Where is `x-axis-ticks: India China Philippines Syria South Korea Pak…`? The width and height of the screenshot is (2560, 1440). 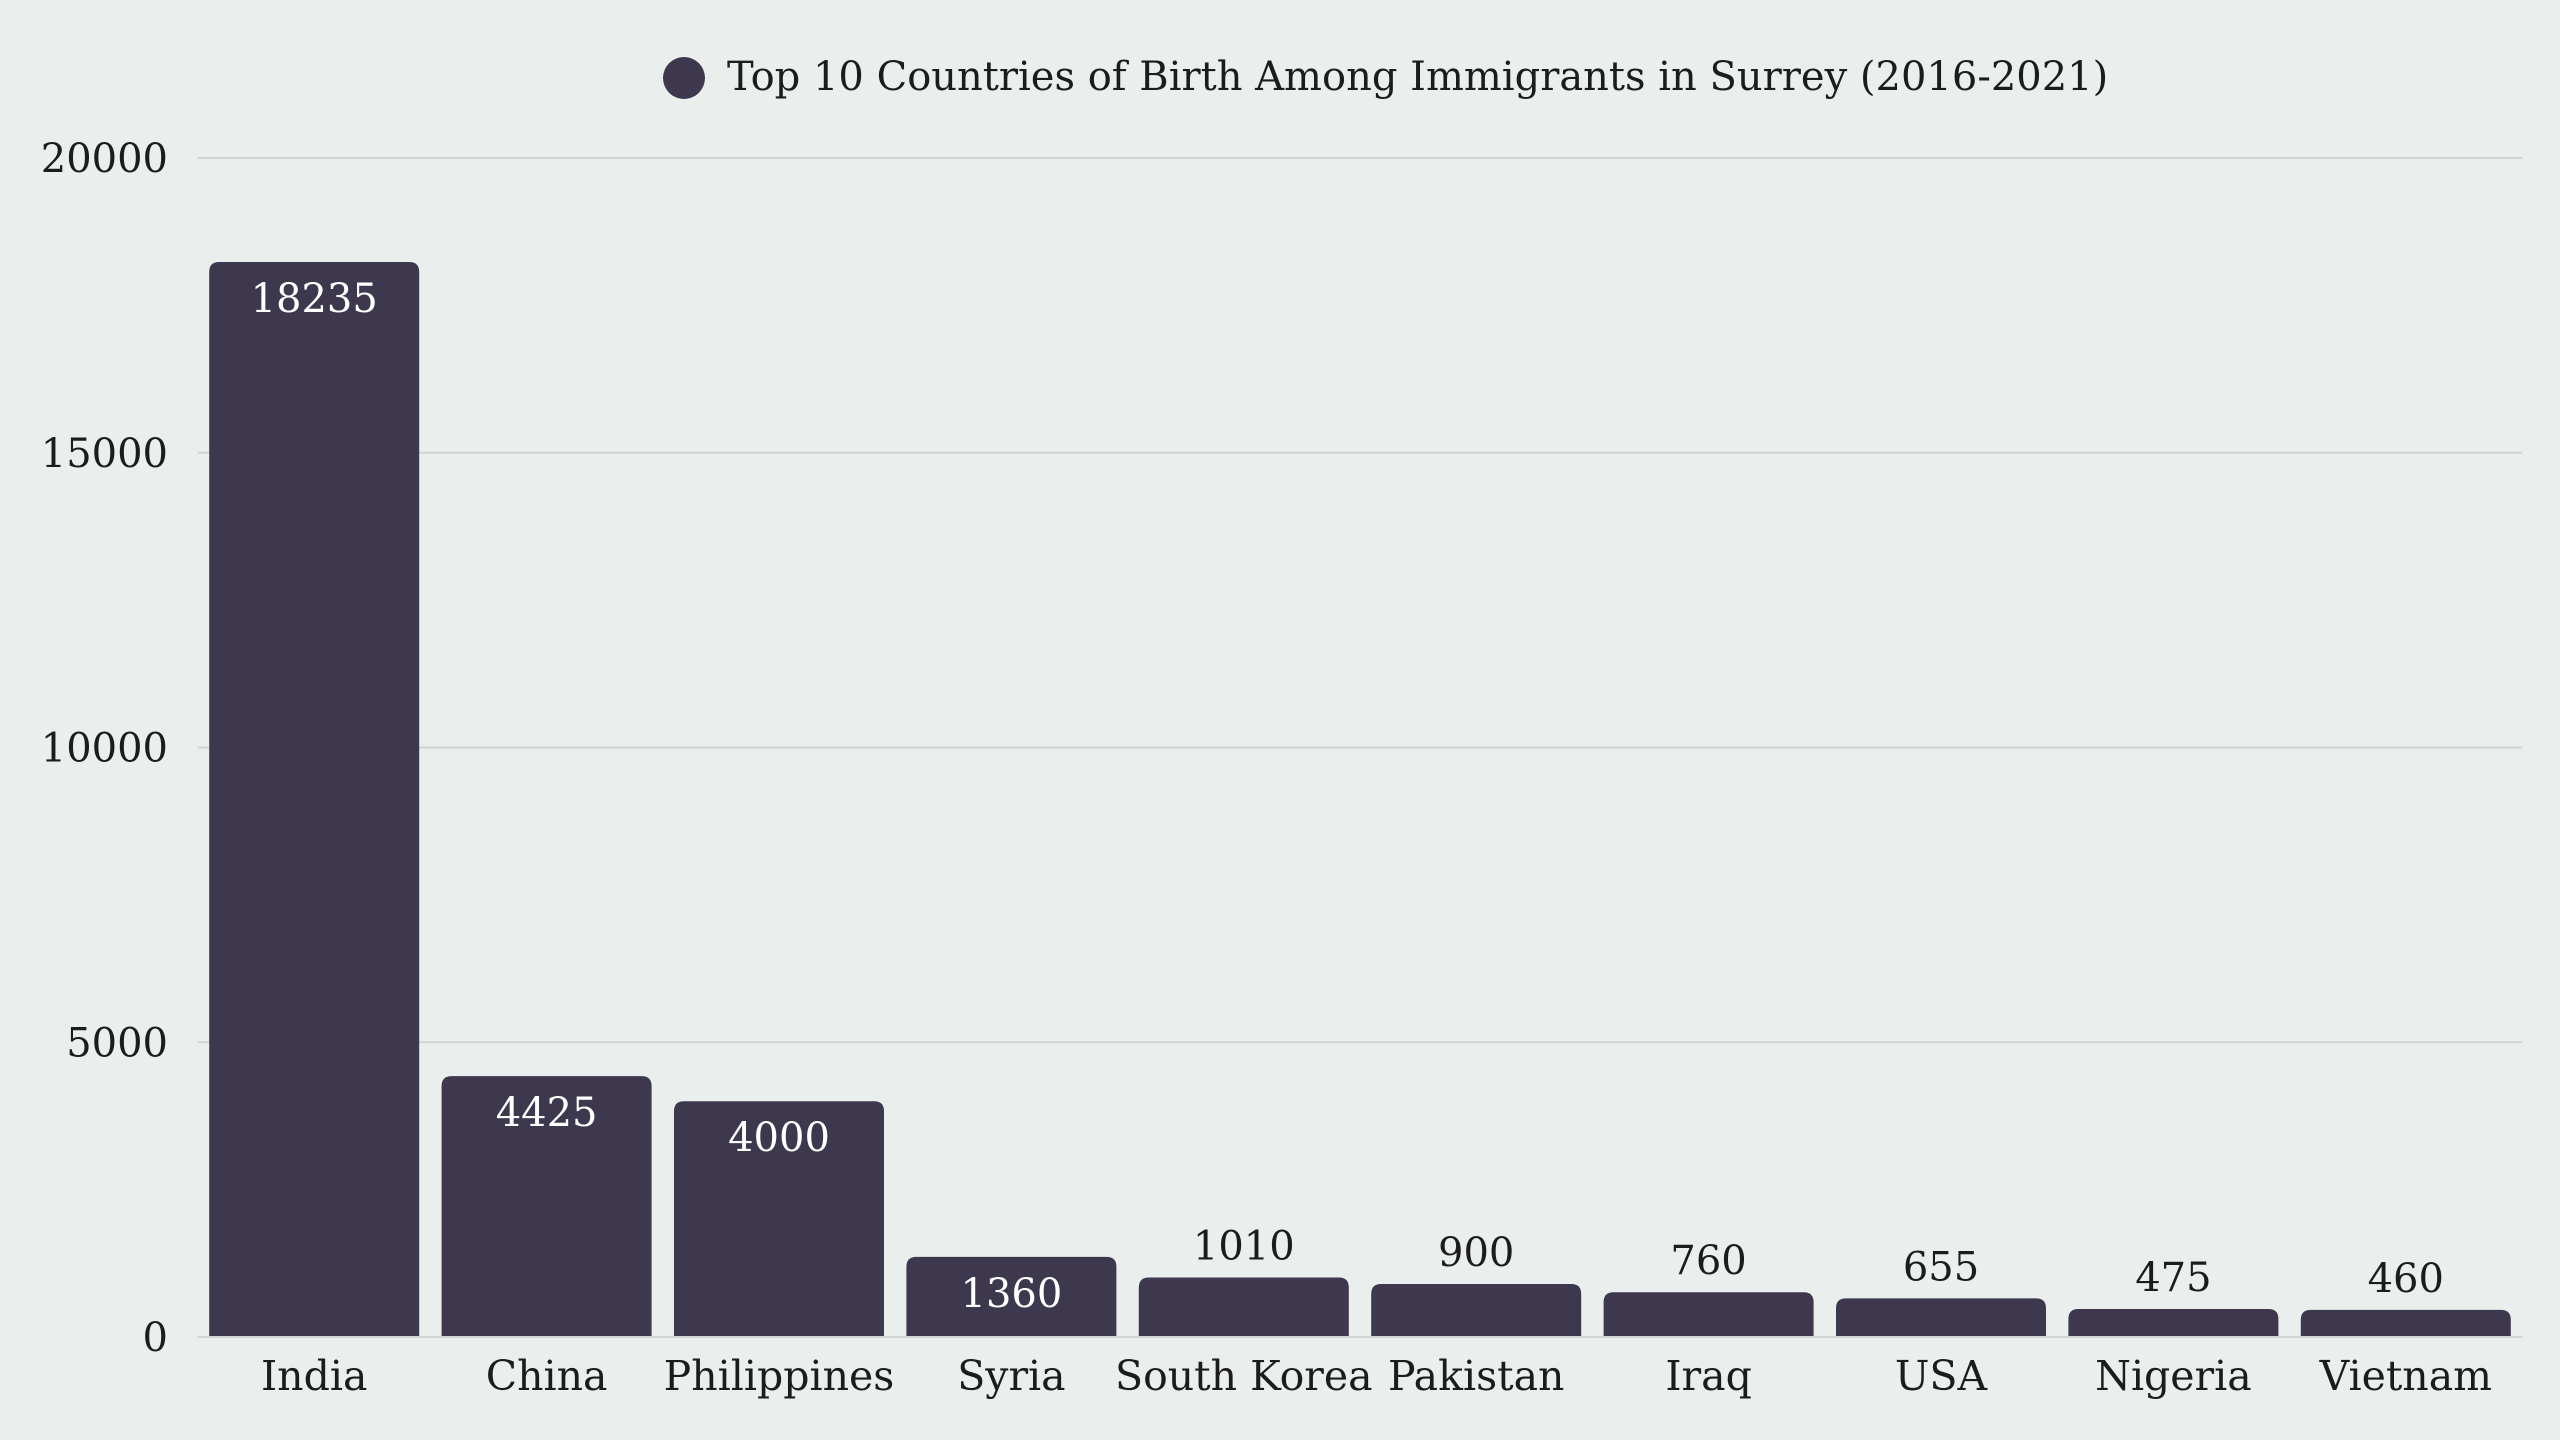
x-axis-ticks: India China Philippines Syria South Korea Pak… is located at coordinates (1376, 1376).